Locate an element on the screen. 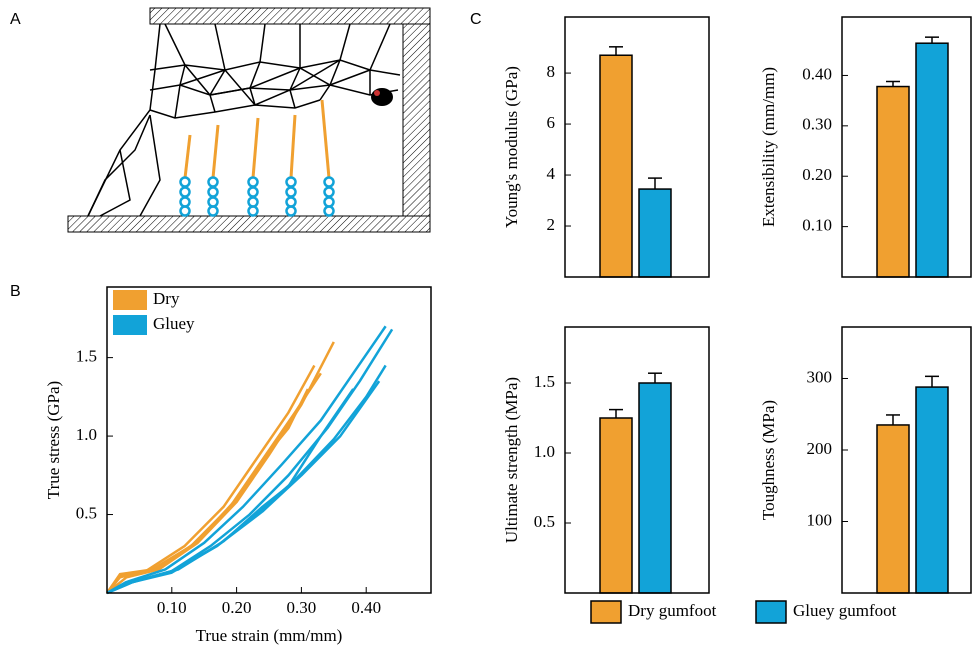  y-tick-label: 6 is located at coordinates (551, 122).